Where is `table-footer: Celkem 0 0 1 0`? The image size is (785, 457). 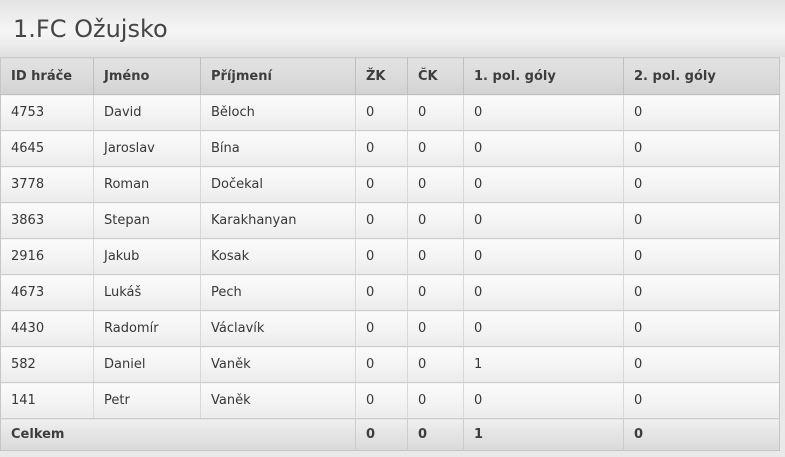
table-footer: Celkem 0 0 1 0 is located at coordinates (390, 434).